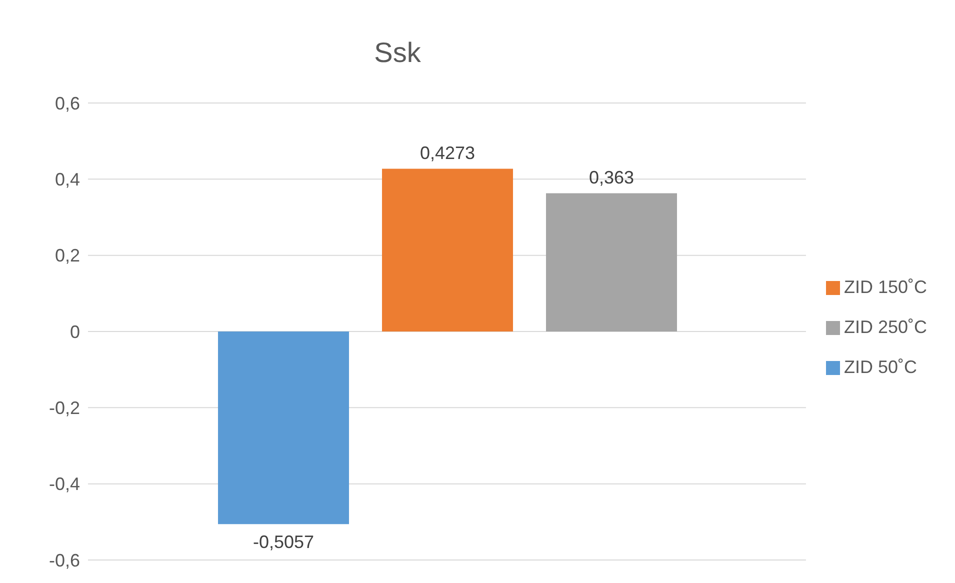 This screenshot has width=955, height=583. Describe the element at coordinates (885, 286) in the screenshot. I see `legend-label: ZID 150˚C` at that location.